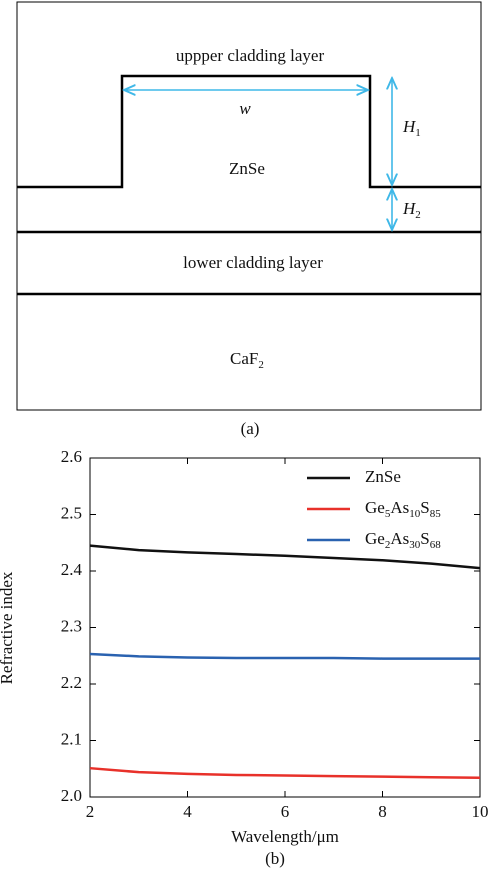 Image resolution: width=497 pixels, height=872 pixels. What do you see at coordinates (403, 509) in the screenshot?
I see `legend-label: Ge5As10S85` at bounding box center [403, 509].